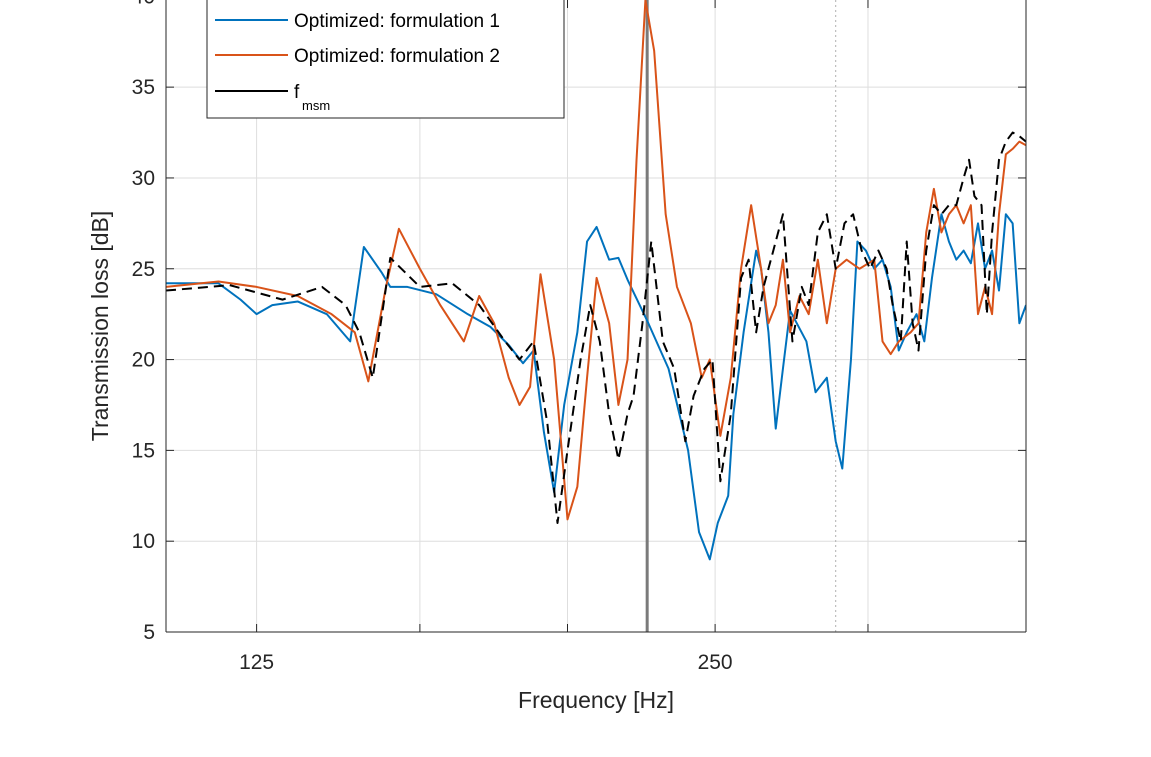 The width and height of the screenshot is (1151, 757). I want to click on legend-label-sub-2: msm, so click(316, 105).